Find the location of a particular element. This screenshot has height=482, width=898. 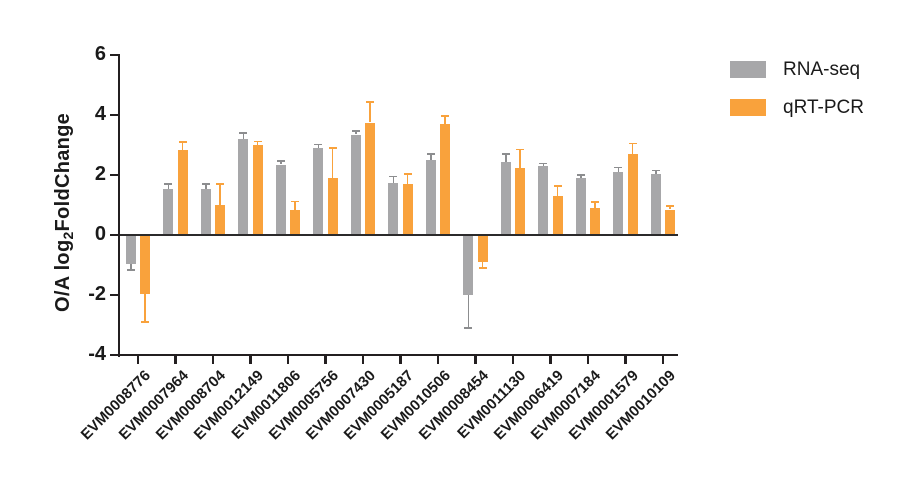

zero-line is located at coordinates (399, 235).